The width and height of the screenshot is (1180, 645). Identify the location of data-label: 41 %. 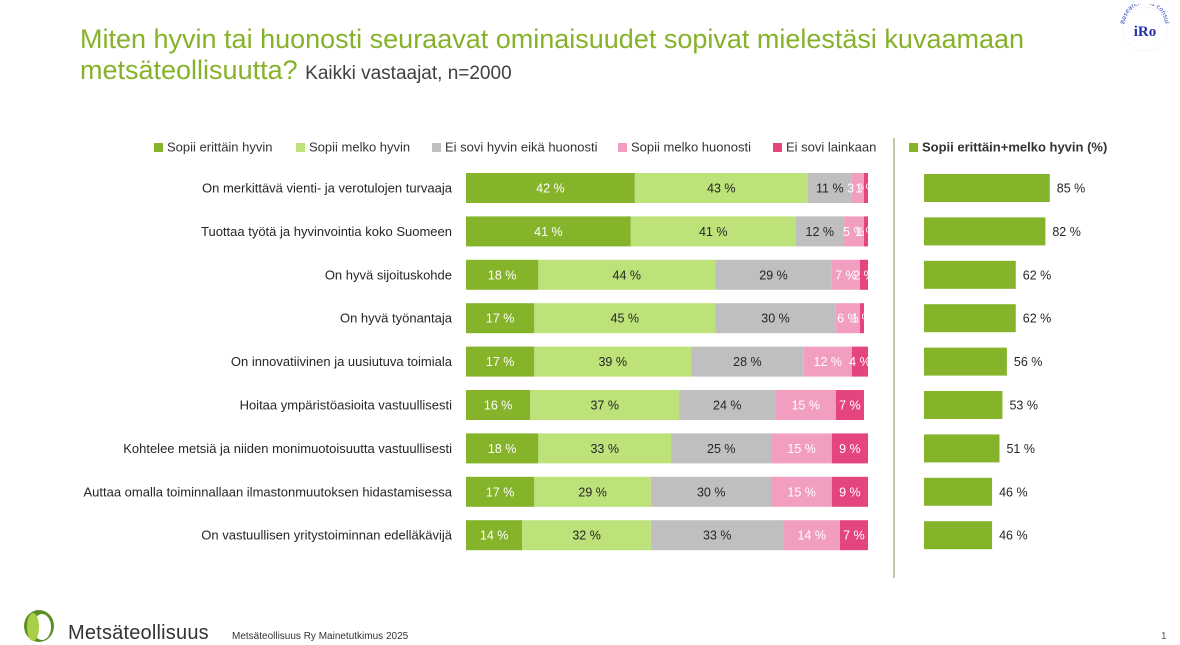
(713, 232).